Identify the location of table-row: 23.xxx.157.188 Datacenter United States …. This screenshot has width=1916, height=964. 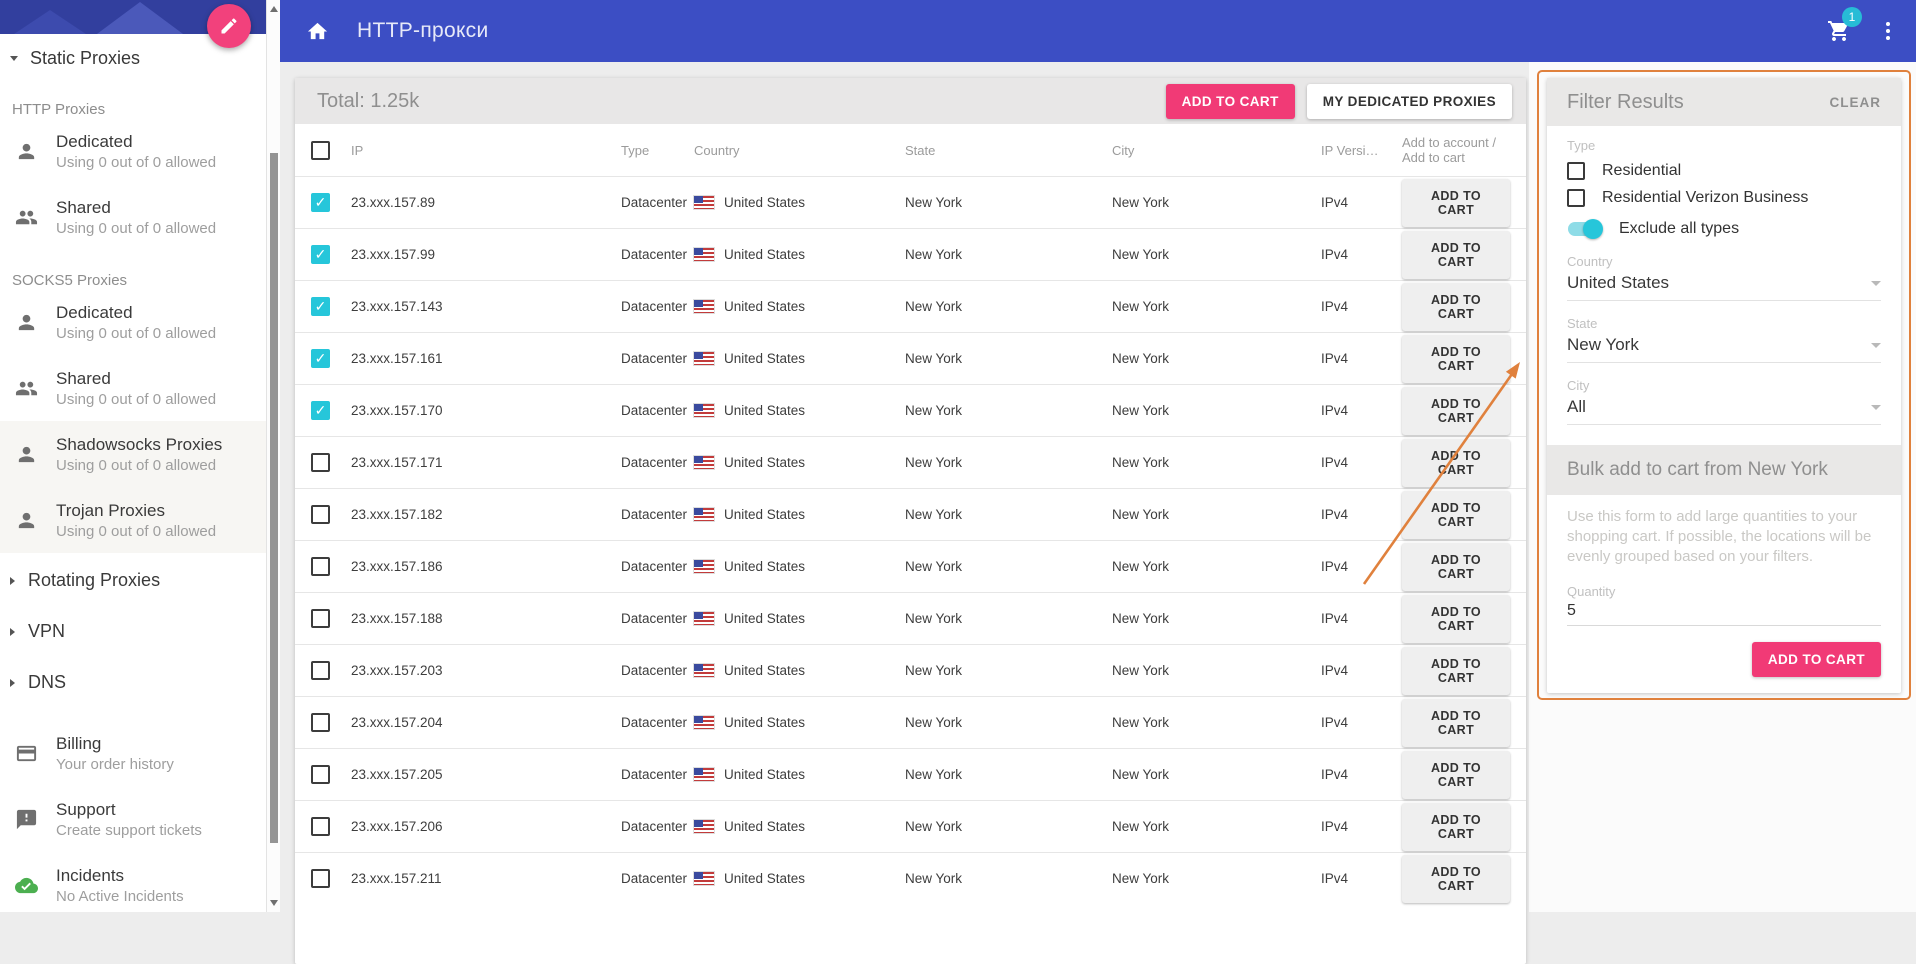
(910, 618).